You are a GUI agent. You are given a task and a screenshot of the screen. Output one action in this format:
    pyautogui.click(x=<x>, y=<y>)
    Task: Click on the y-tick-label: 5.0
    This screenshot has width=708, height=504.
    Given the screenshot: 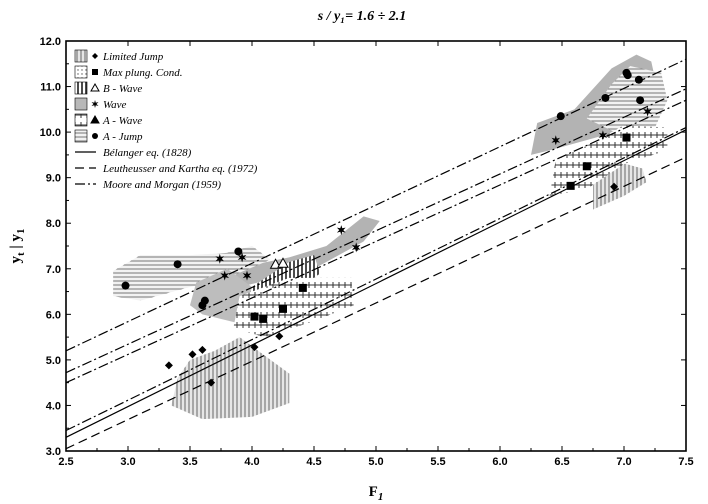 What is the action you would take?
    pyautogui.click(x=53, y=361)
    